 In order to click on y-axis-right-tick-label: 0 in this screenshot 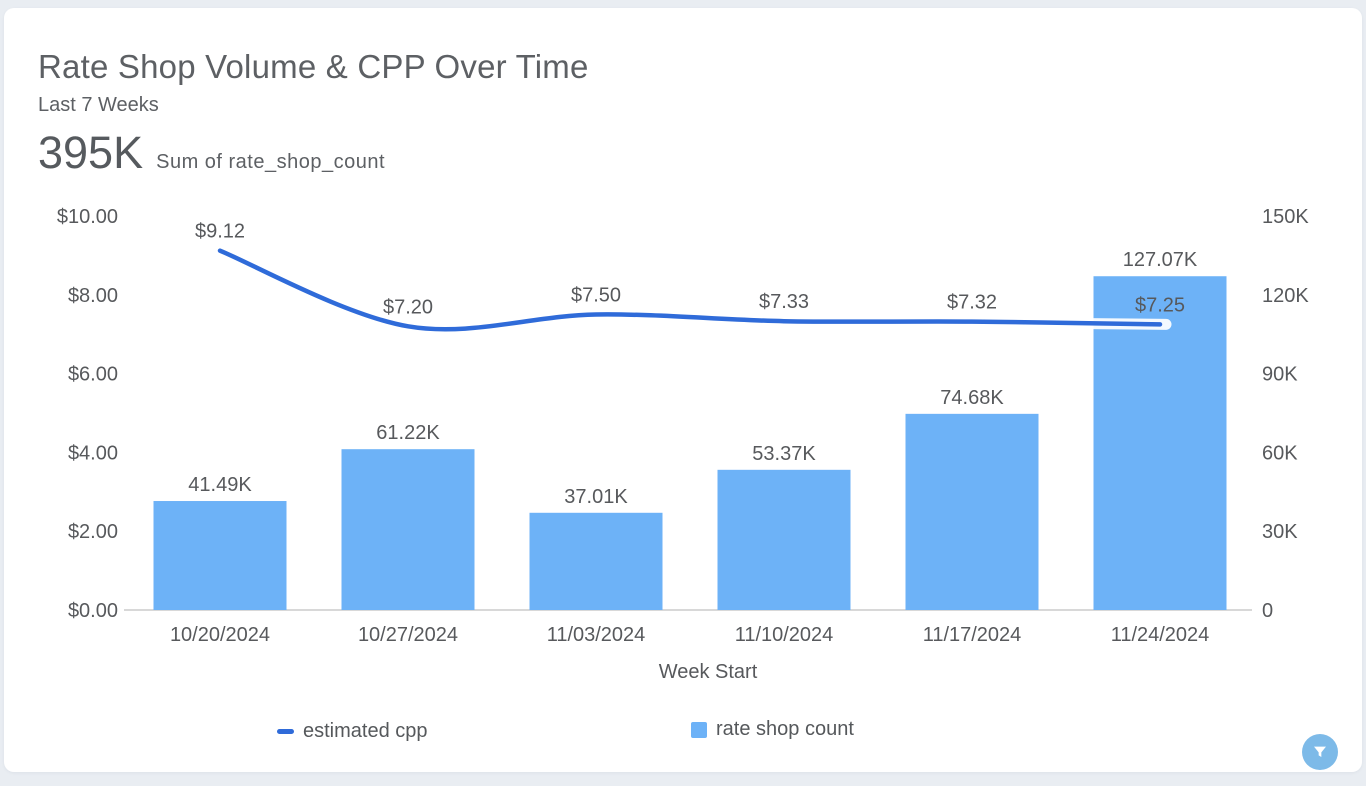, I will do `click(1267, 611)`.